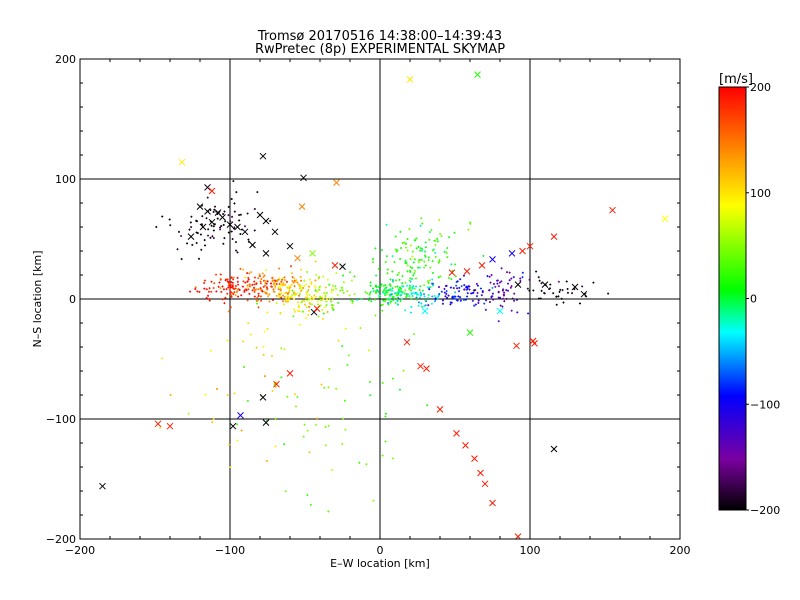 This screenshot has width=800, height=600. What do you see at coordinates (380, 563) in the screenshot?
I see `x-axis-label: E–W location [km]` at bounding box center [380, 563].